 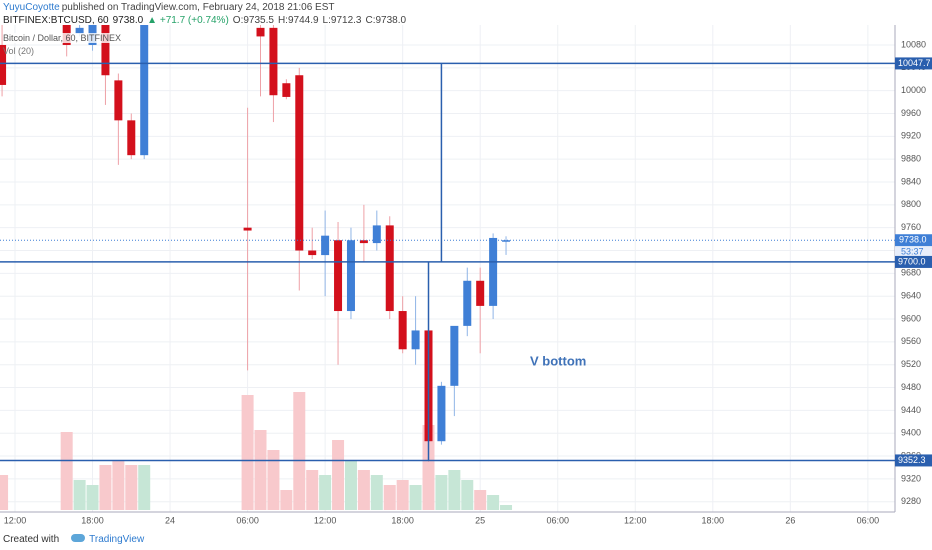 I want to click on price-tag, so click(x=913, y=240).